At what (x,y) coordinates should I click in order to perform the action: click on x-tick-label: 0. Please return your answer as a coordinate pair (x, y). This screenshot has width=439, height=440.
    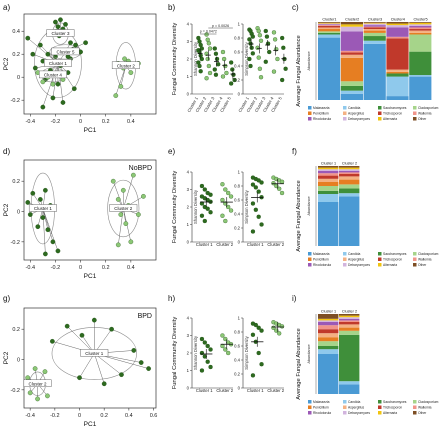
    Looking at the image, I should click on (79, 416).